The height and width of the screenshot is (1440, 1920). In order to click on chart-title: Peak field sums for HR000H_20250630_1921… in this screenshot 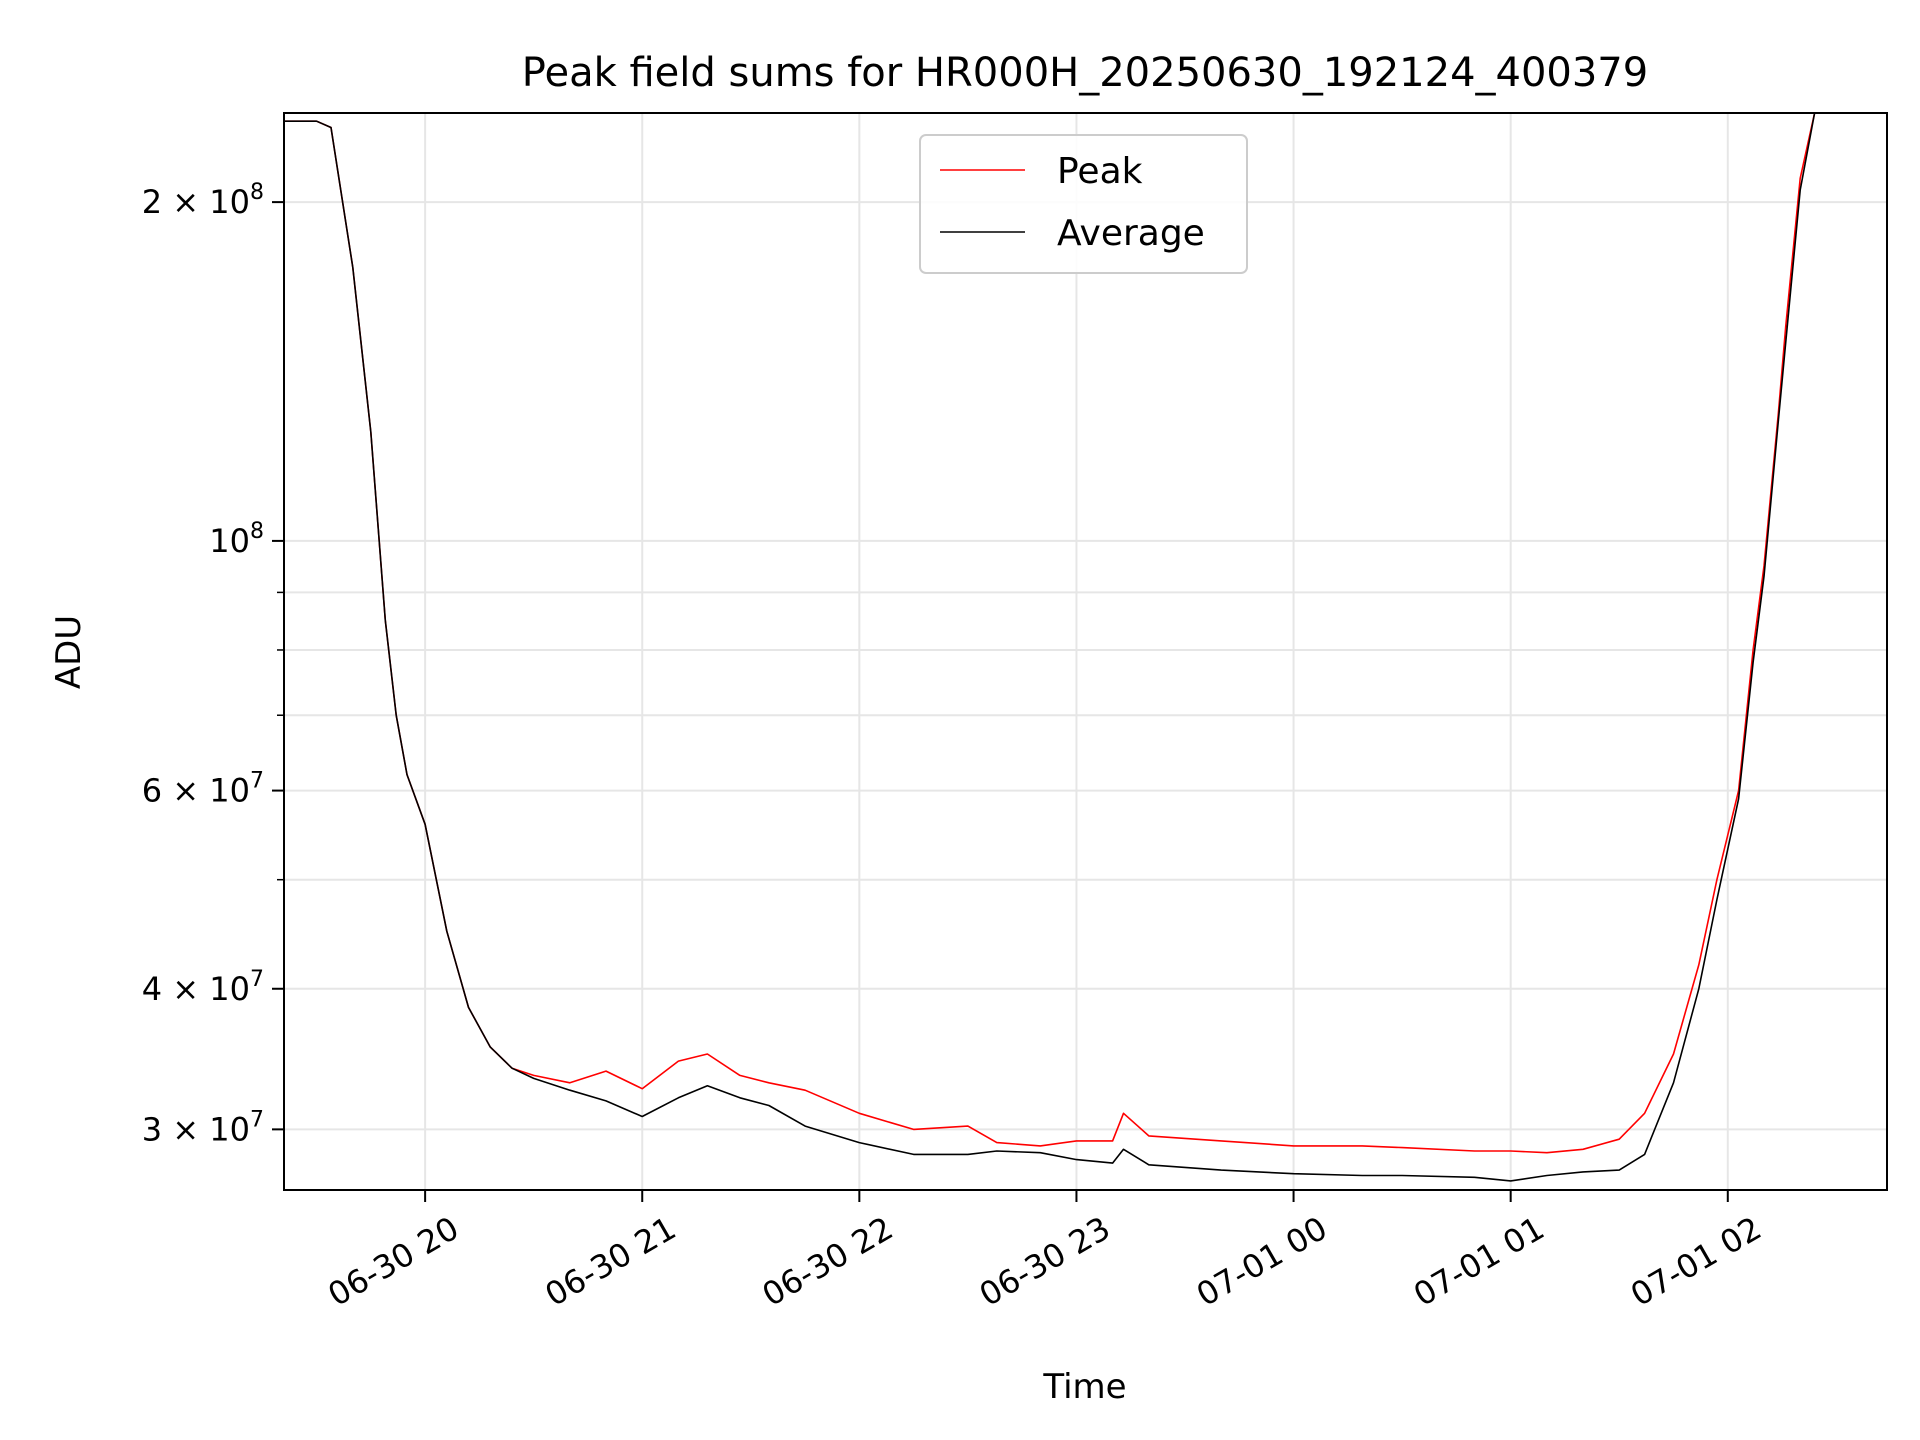, I will do `click(1085, 73)`.